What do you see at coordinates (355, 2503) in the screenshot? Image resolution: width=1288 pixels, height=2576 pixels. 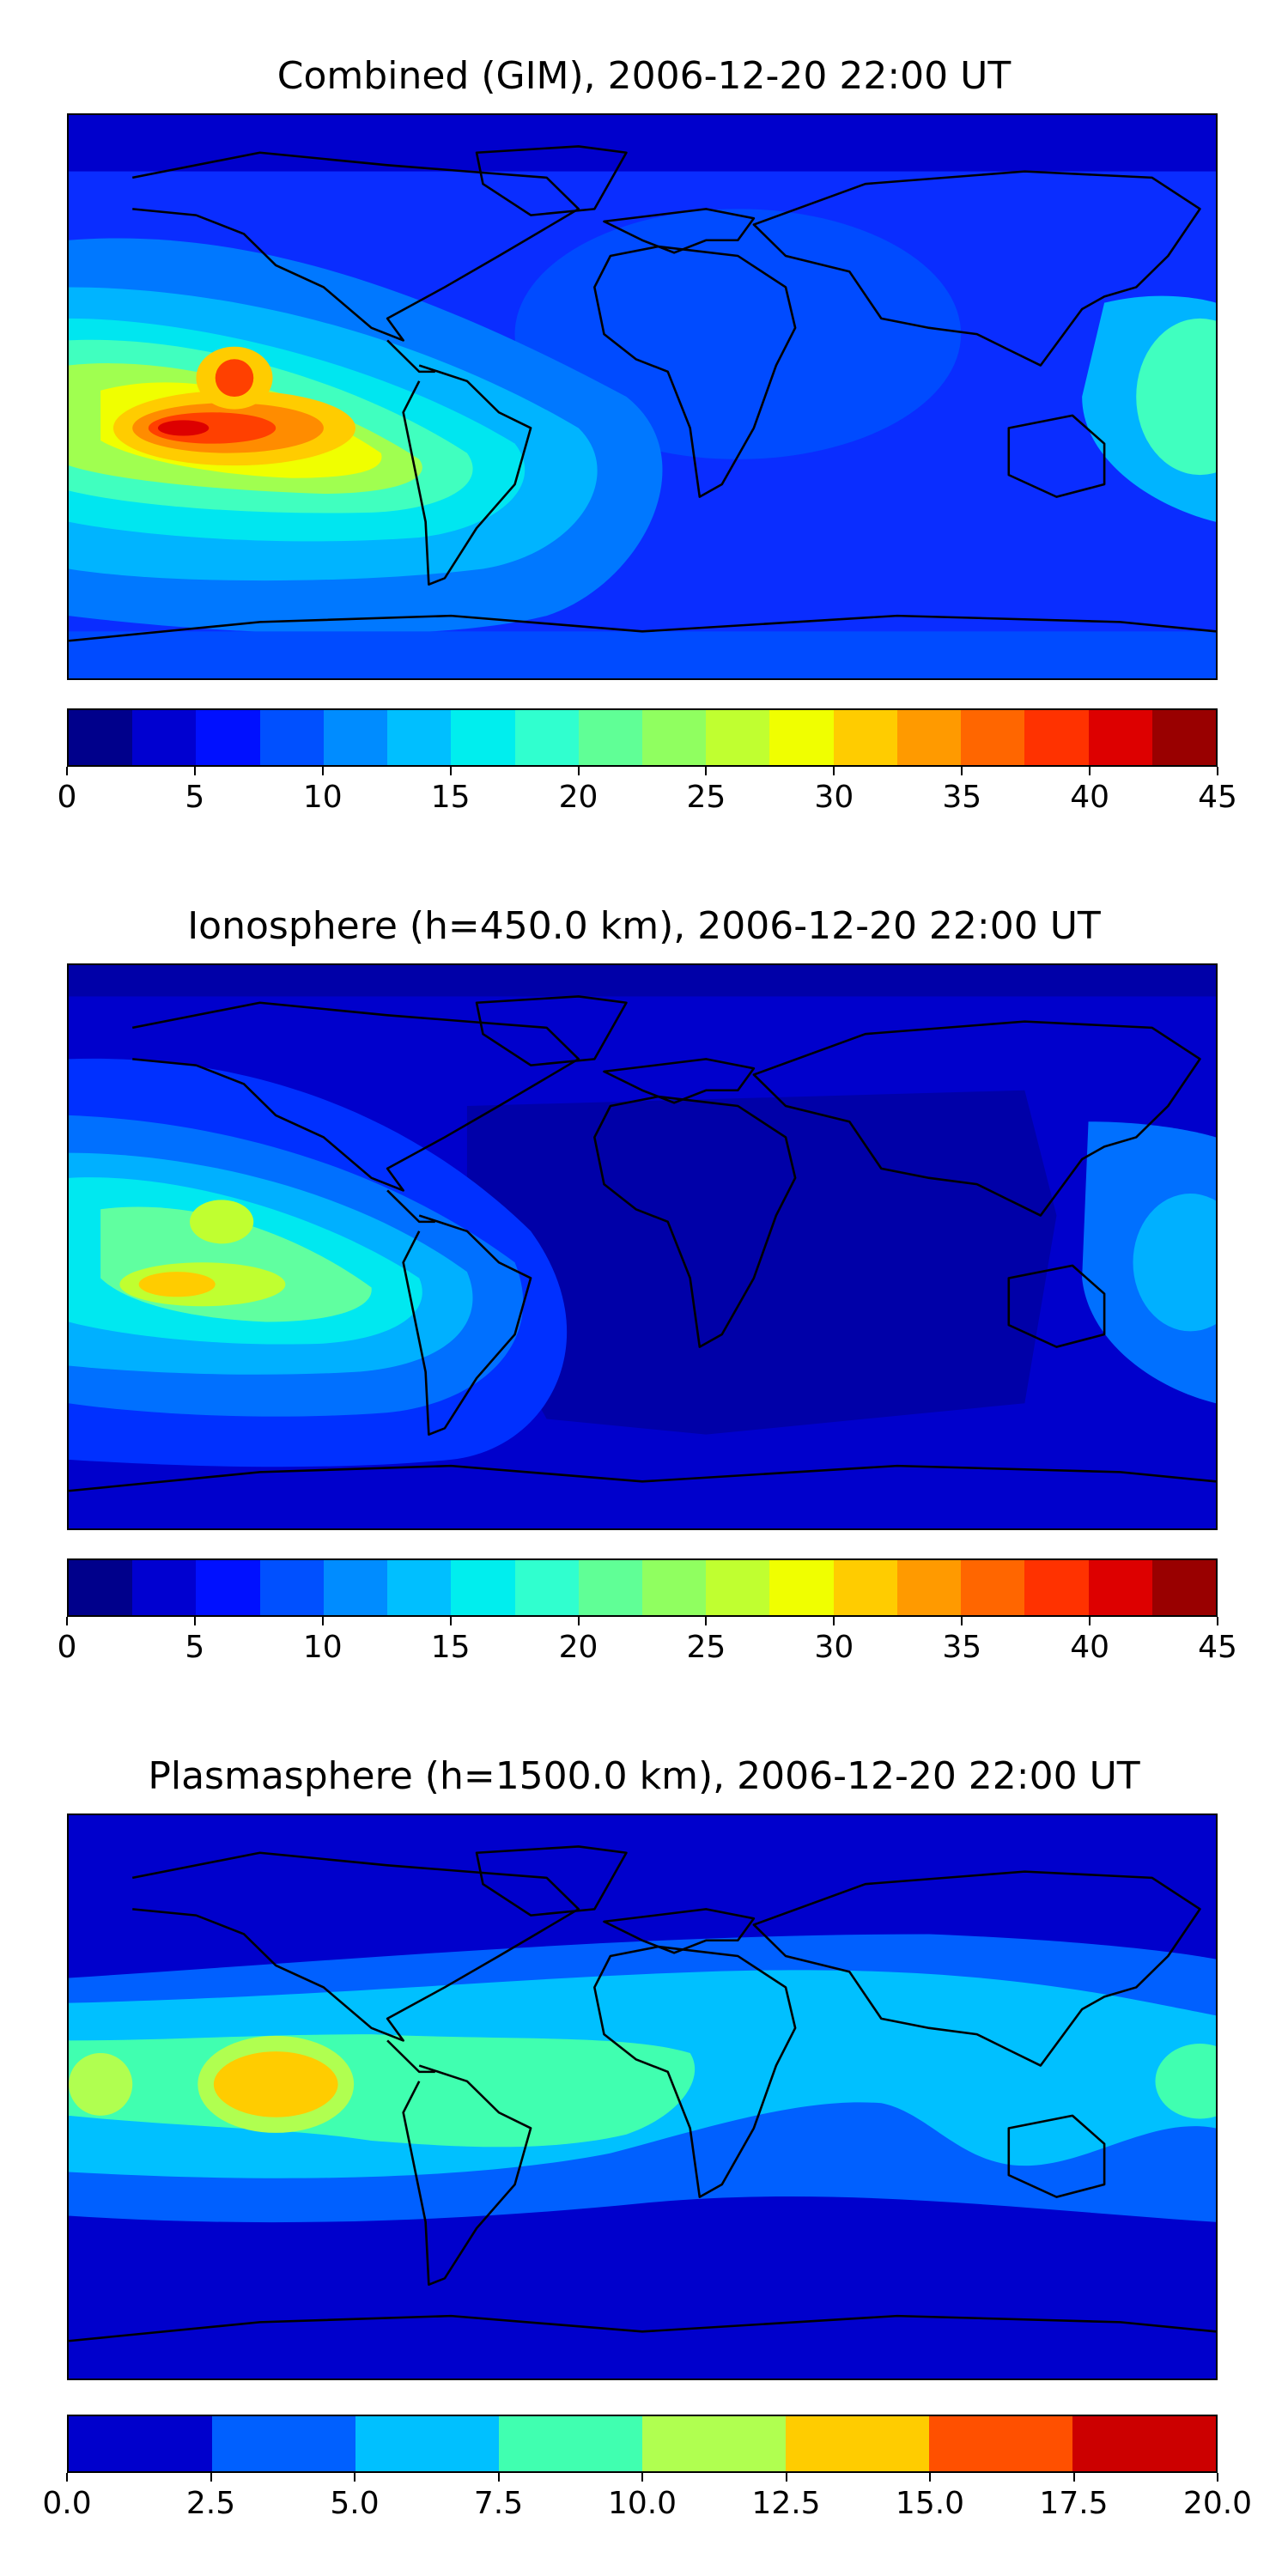 I see `colorbar-tick-label: 5.0` at bounding box center [355, 2503].